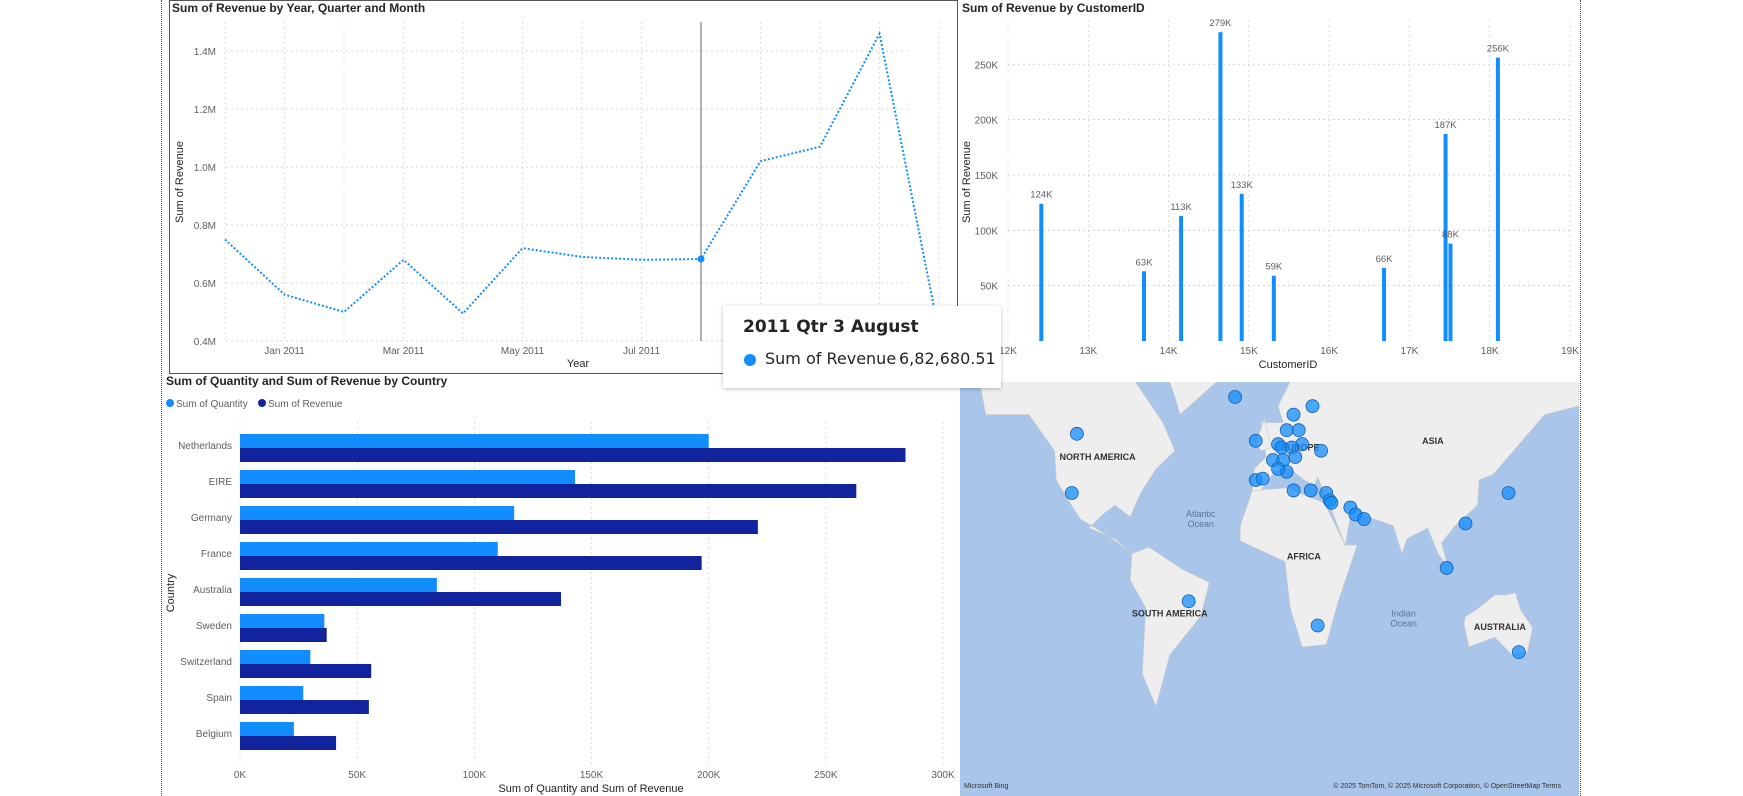 This screenshot has width=1743, height=796. What do you see at coordinates (642, 351) in the screenshot?
I see `x-tick-label: Jul 2011` at bounding box center [642, 351].